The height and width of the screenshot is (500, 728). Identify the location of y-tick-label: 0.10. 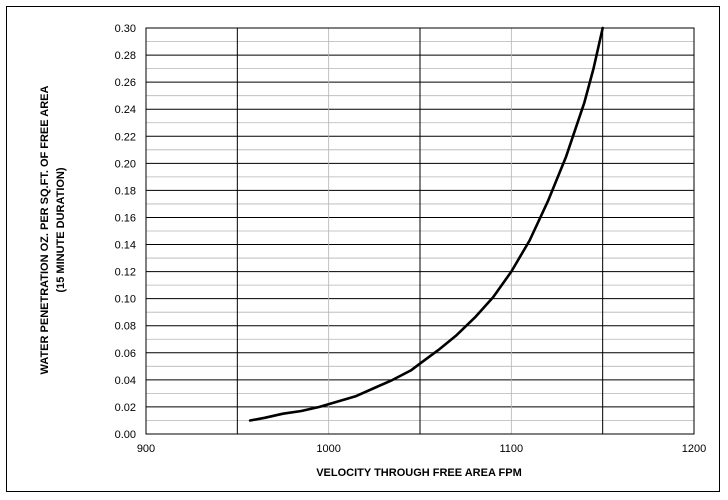
(125, 300).